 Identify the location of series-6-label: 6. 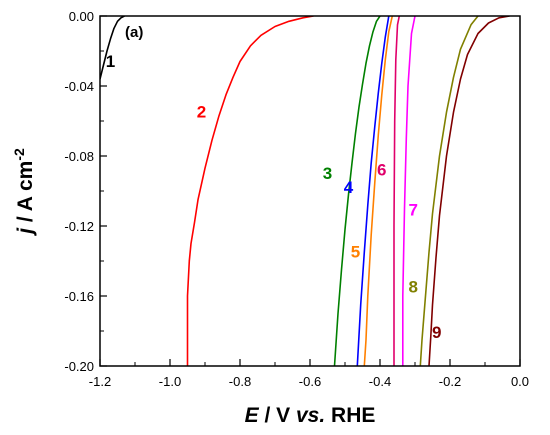
(381, 169).